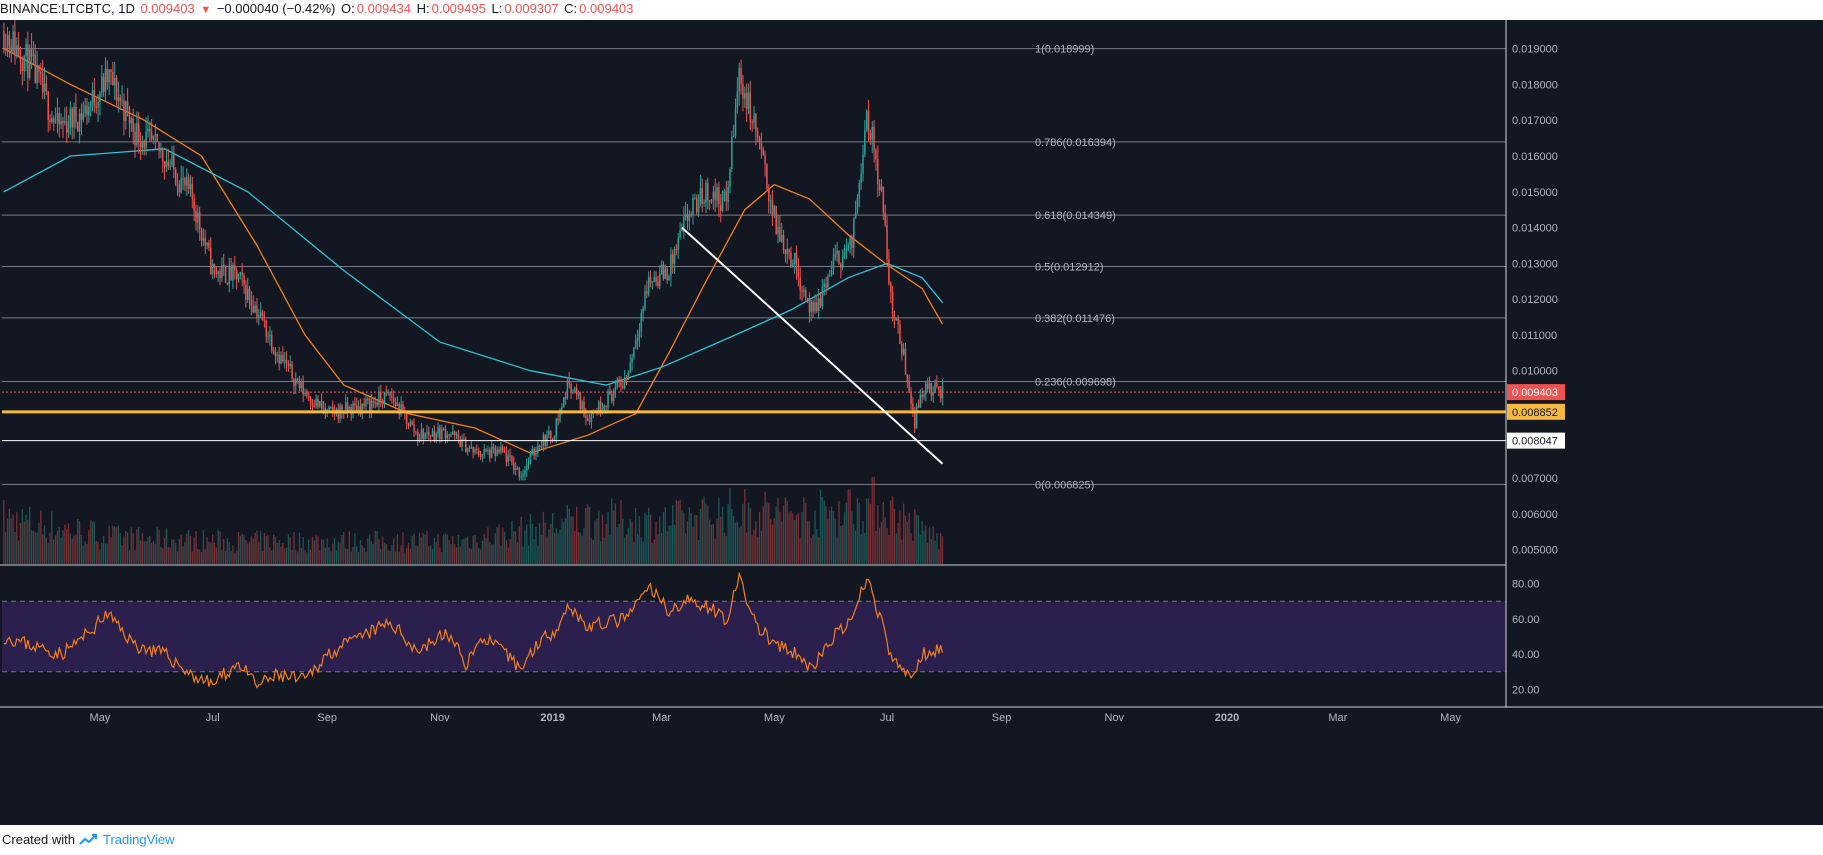 The image size is (1823, 855). Describe the element at coordinates (1535, 121) in the screenshot. I see `price-tick-label: 0.017000` at that location.